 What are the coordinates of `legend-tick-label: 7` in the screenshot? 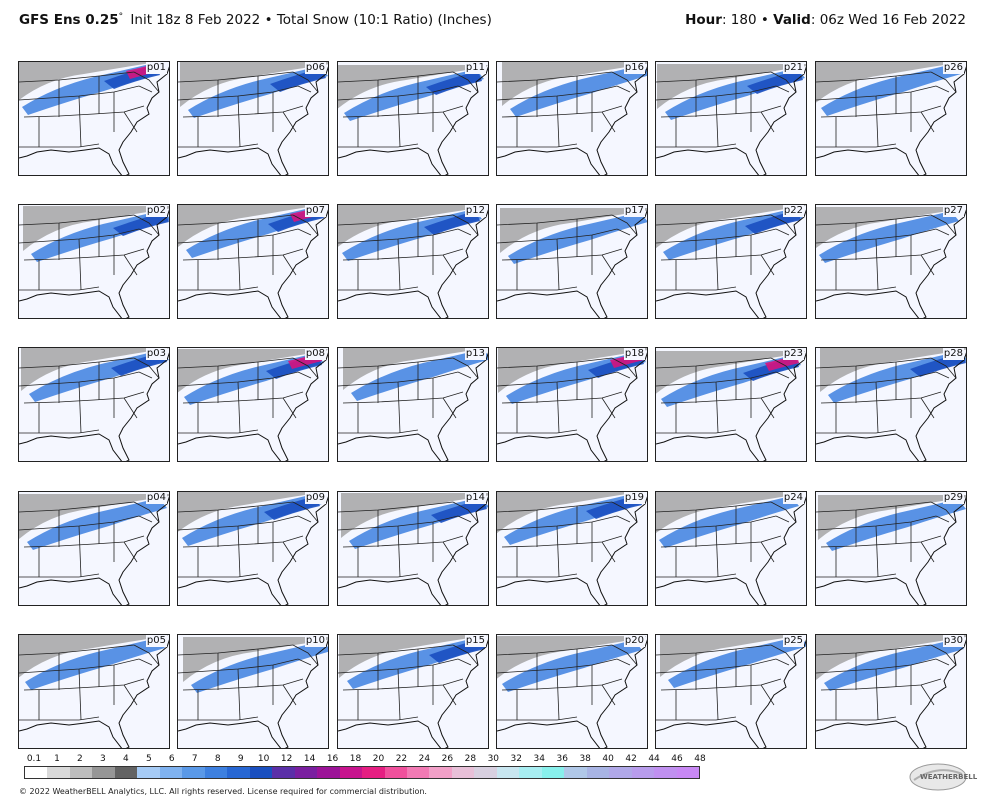 It's located at (194, 759).